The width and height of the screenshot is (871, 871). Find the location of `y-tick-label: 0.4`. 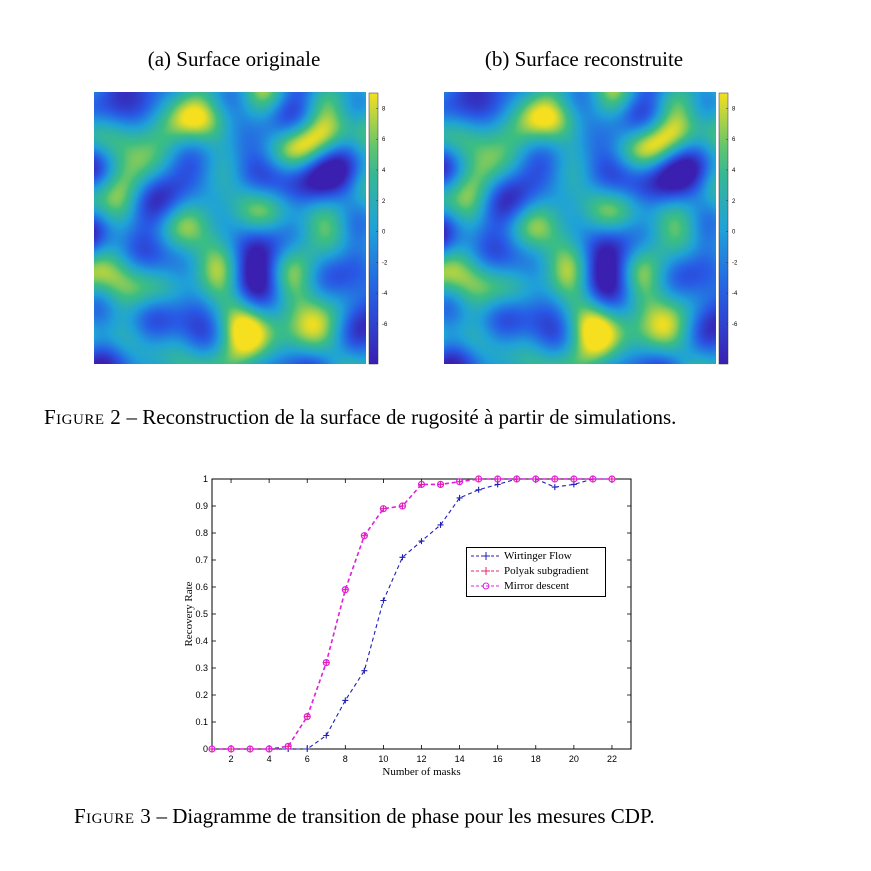

y-tick-label: 0.4 is located at coordinates (201, 641).